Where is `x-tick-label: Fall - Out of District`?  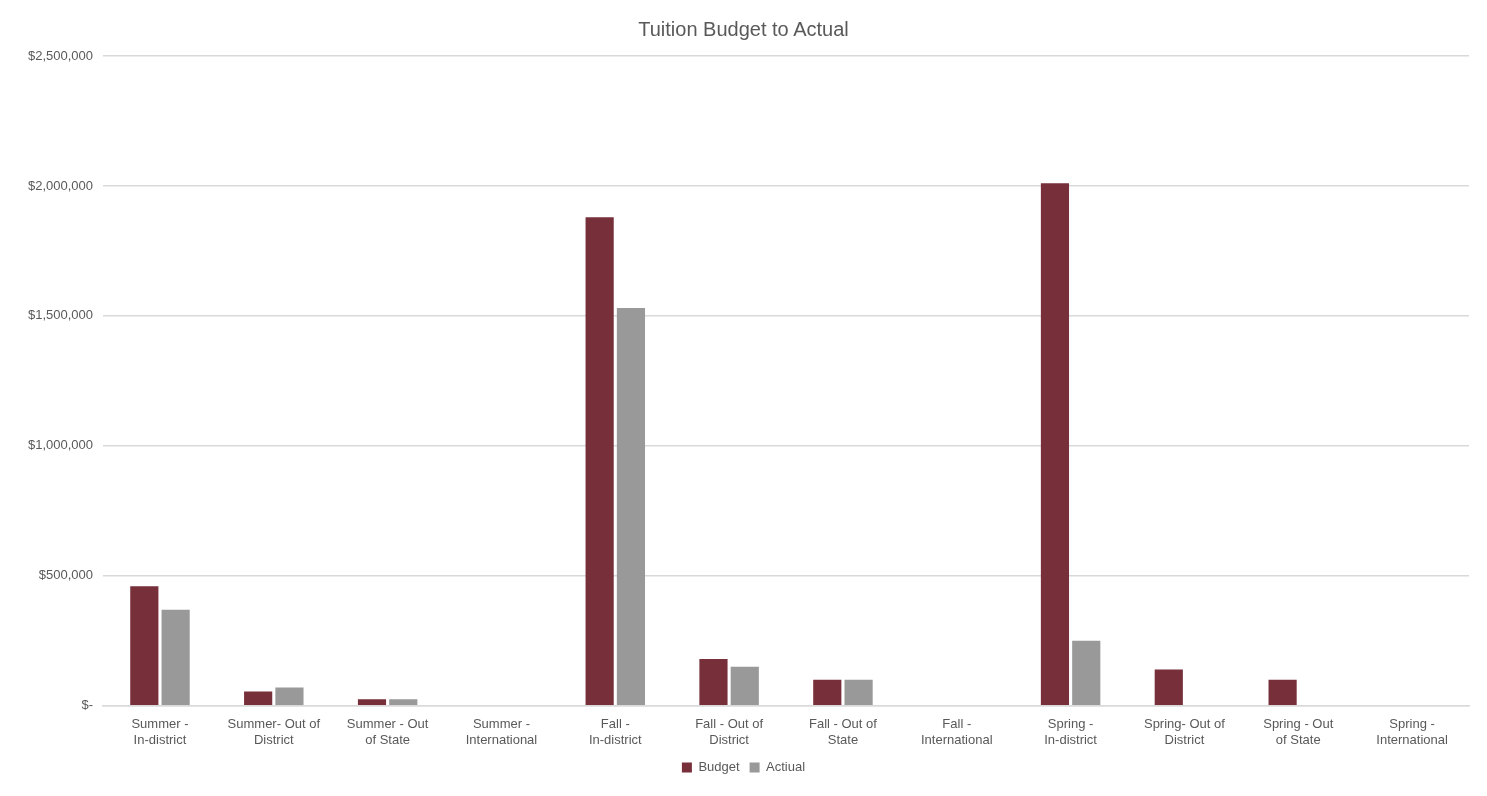 x-tick-label: Fall - Out of District is located at coordinates (729, 731).